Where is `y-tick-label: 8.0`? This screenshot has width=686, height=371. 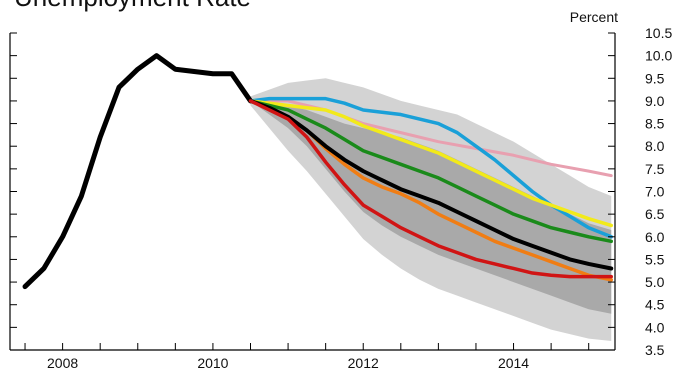
y-tick-label: 8.0 is located at coordinates (655, 146).